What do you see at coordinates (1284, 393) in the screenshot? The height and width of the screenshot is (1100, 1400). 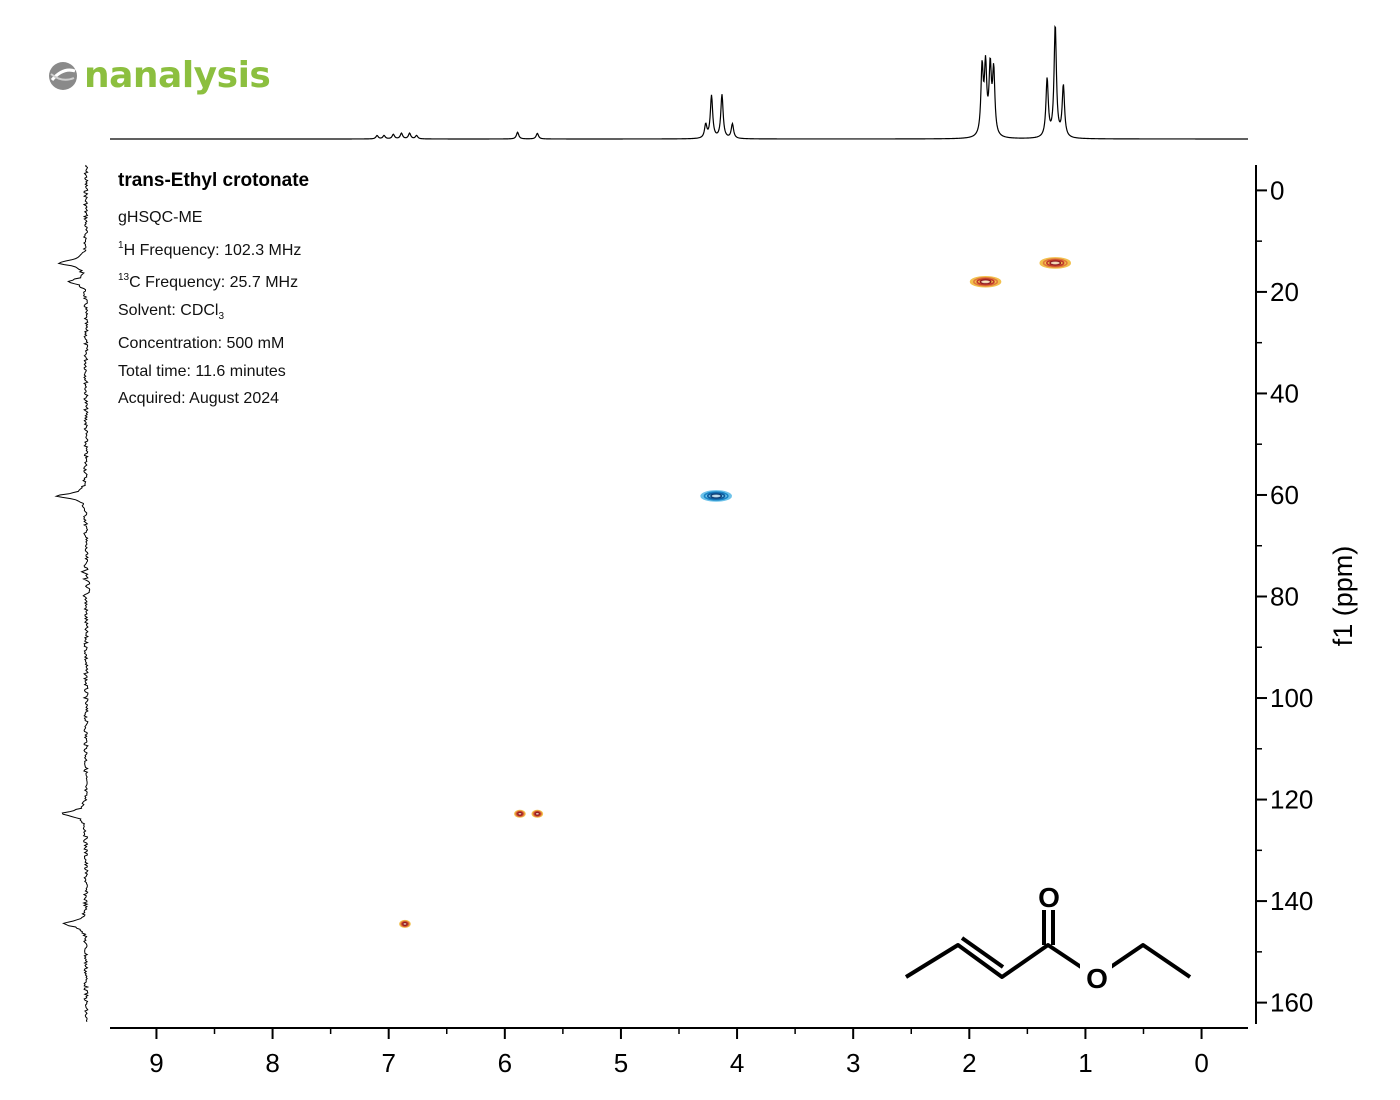 I see `y-tick-label: 40` at bounding box center [1284, 393].